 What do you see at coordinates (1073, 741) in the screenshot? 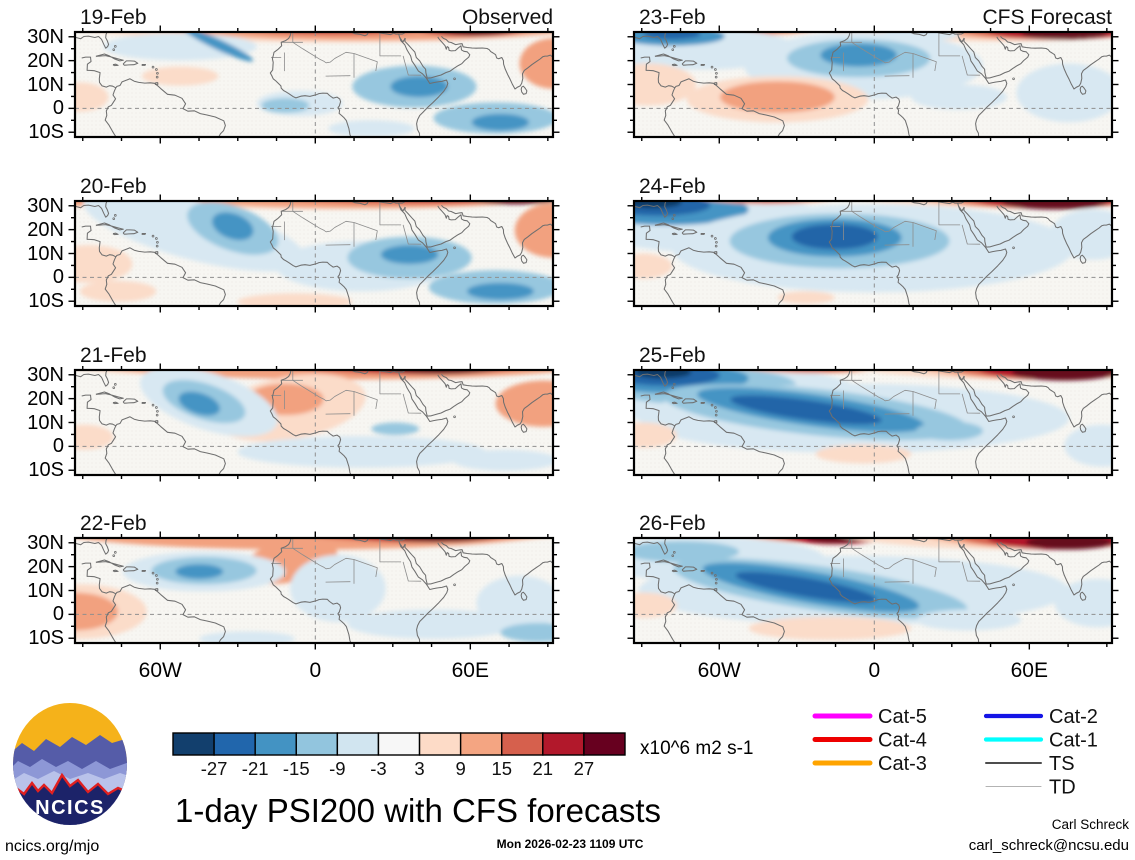
I see `legend-label-Cat-1: Cat-1` at bounding box center [1073, 741].